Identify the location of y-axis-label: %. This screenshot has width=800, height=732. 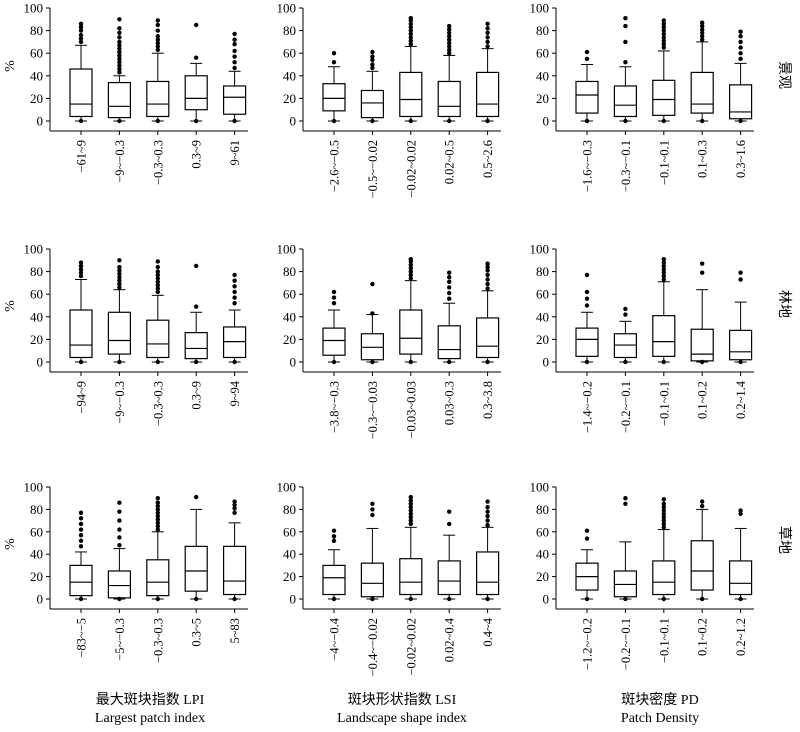
(10, 544).